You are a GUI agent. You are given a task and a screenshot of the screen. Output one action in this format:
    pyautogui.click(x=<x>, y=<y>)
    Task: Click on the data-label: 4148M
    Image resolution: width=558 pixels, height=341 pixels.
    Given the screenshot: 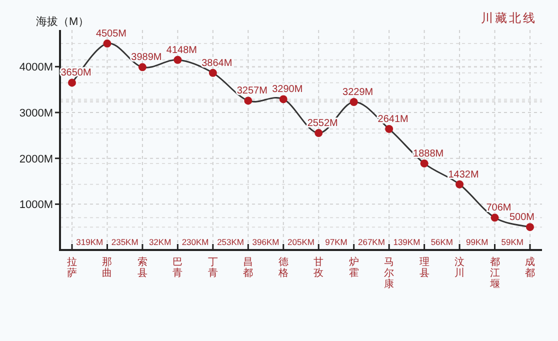 What is the action you would take?
    pyautogui.click(x=181, y=50)
    